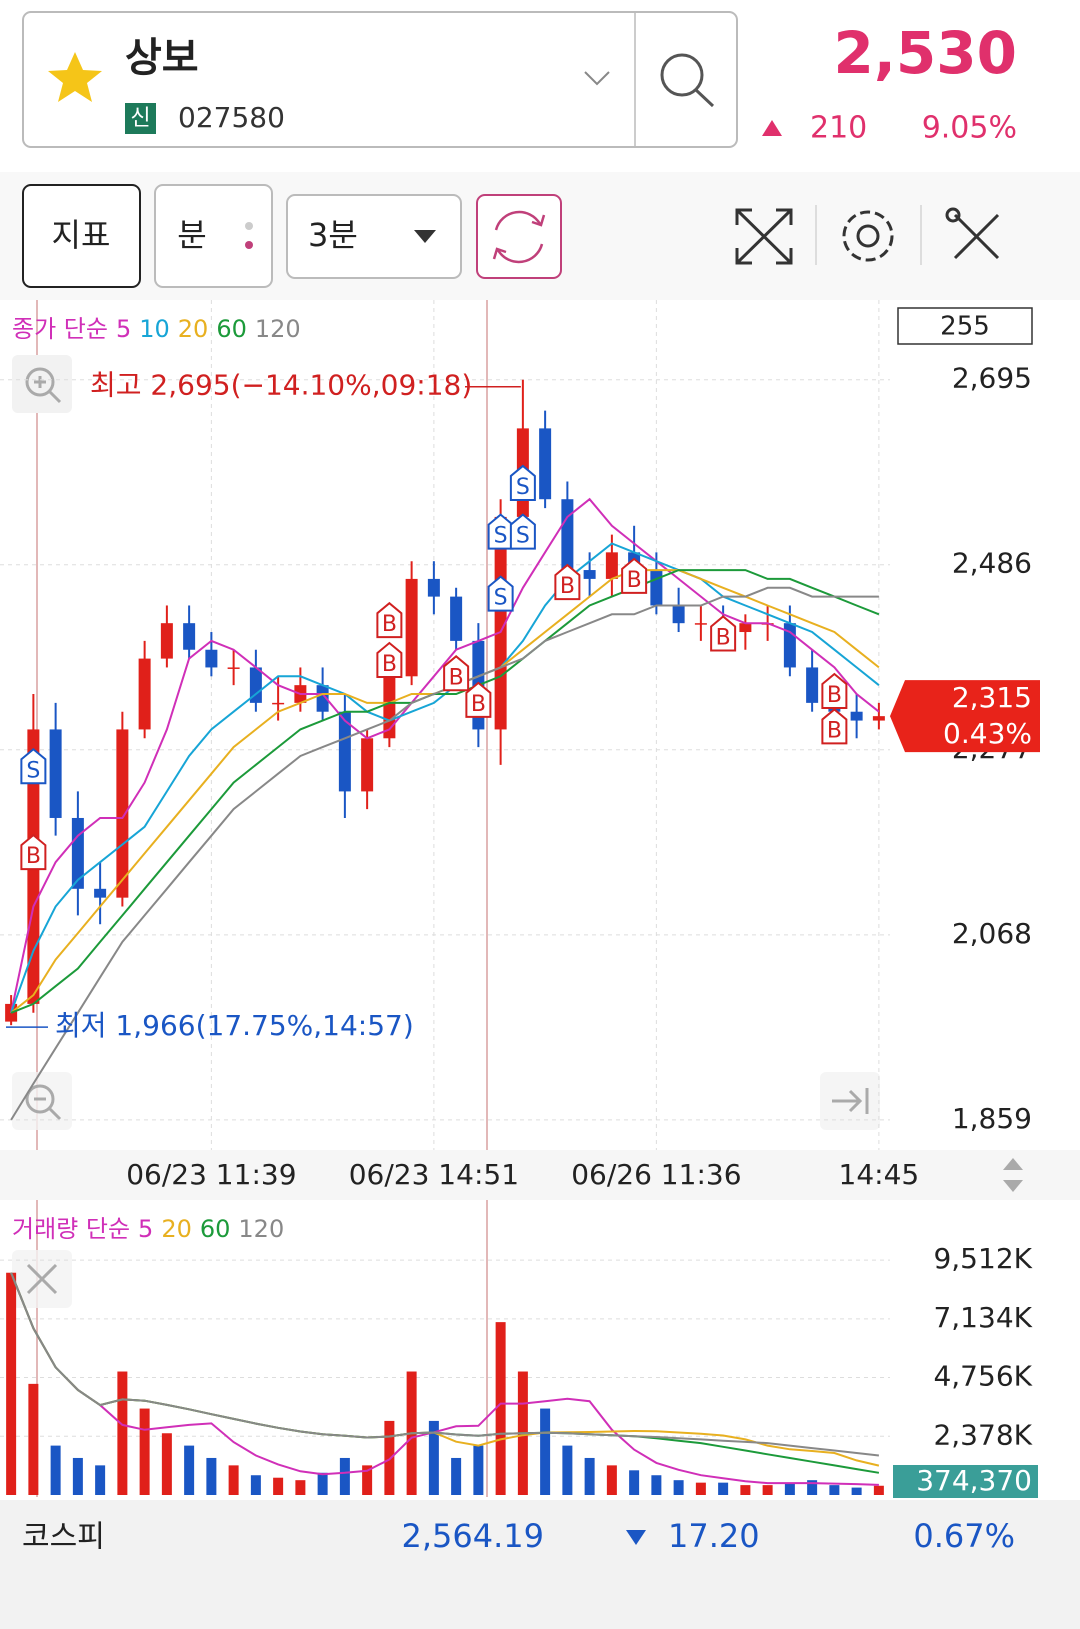 Image resolution: width=1080 pixels, height=1629 pixels. I want to click on jump-end, so click(850, 1101).